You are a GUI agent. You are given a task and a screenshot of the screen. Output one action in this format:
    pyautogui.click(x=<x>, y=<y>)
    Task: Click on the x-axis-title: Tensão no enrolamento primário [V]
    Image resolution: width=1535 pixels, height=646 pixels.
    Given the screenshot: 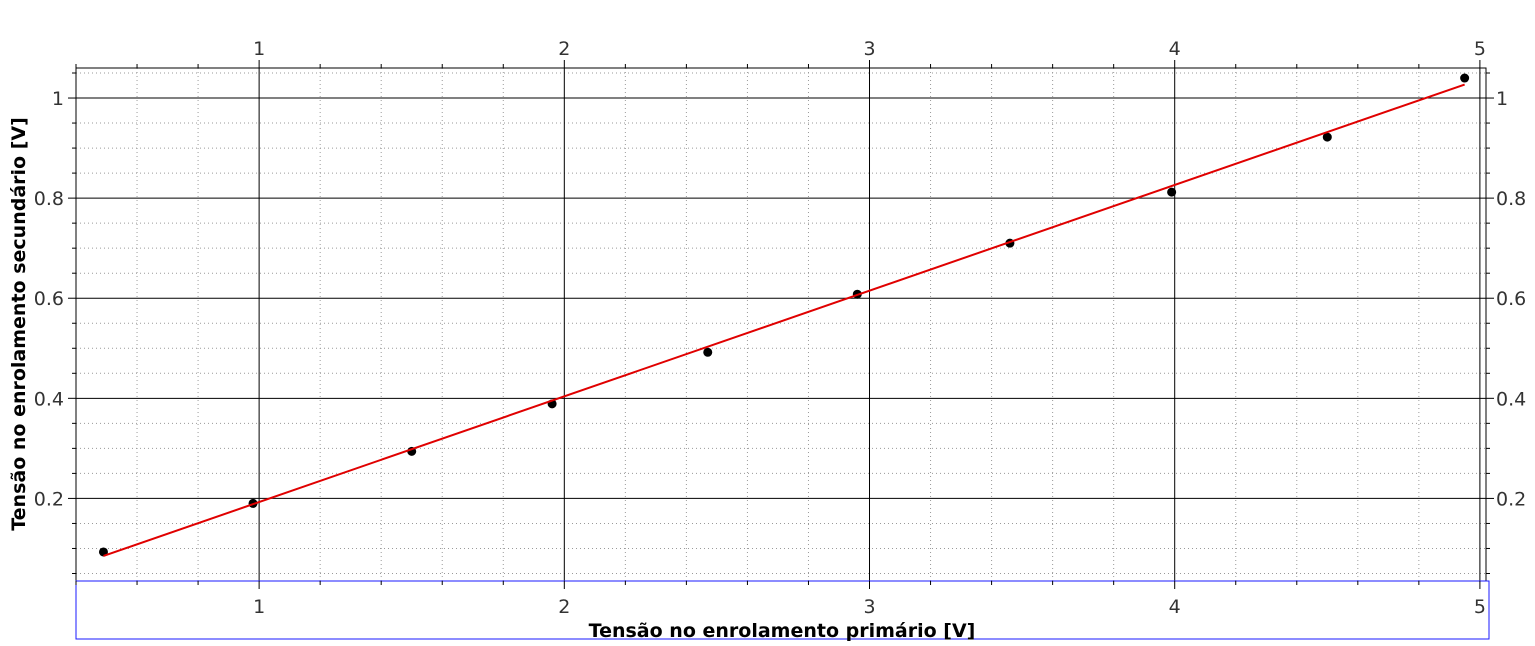 What is the action you would take?
    pyautogui.click(x=782, y=631)
    